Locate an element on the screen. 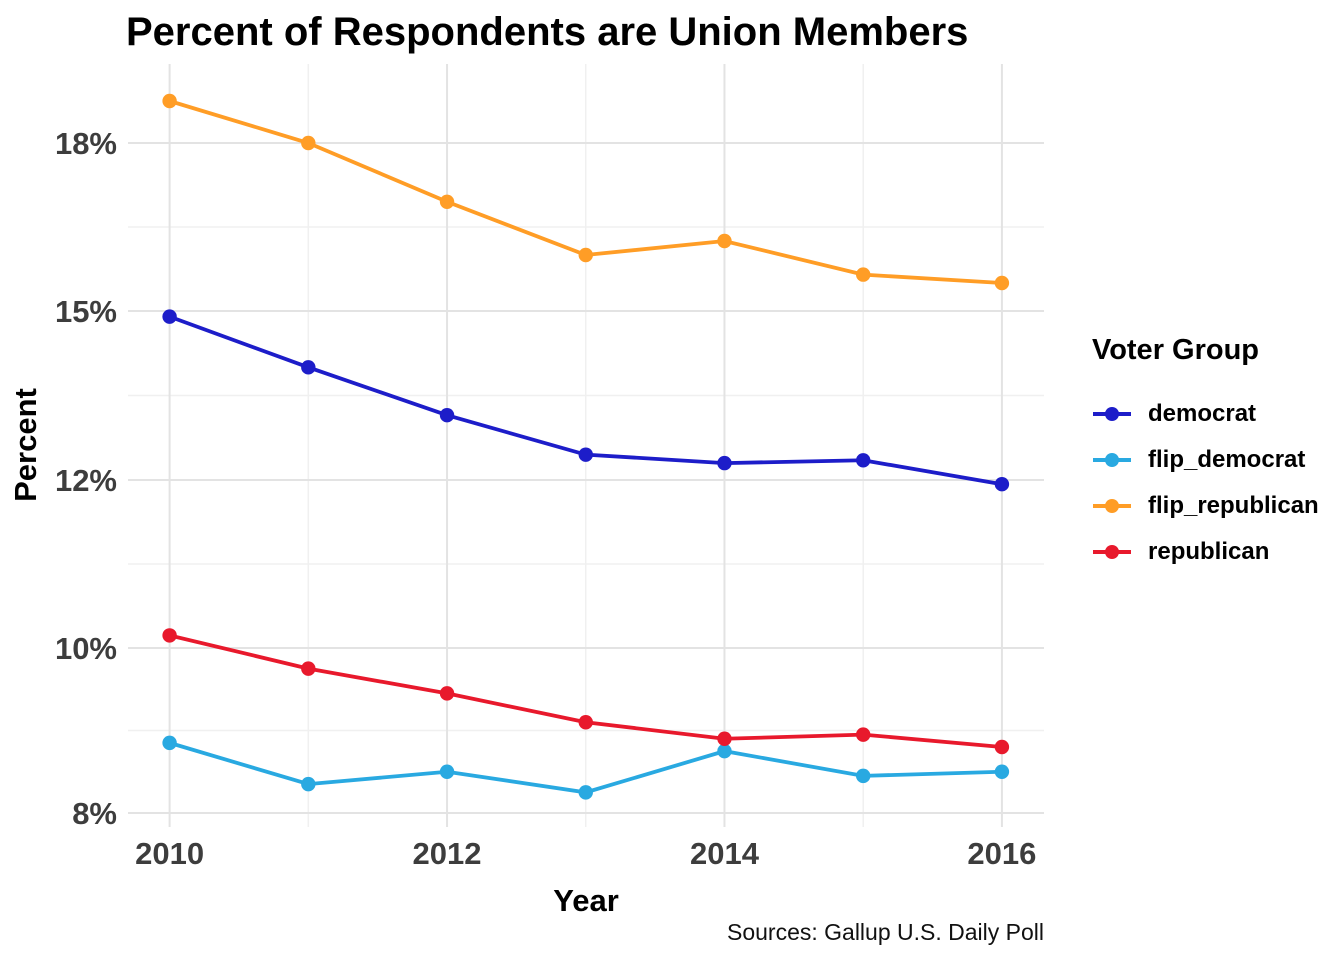 The height and width of the screenshot is (960, 1344). data-point-flip_democrat-2014 is located at coordinates (724, 751).